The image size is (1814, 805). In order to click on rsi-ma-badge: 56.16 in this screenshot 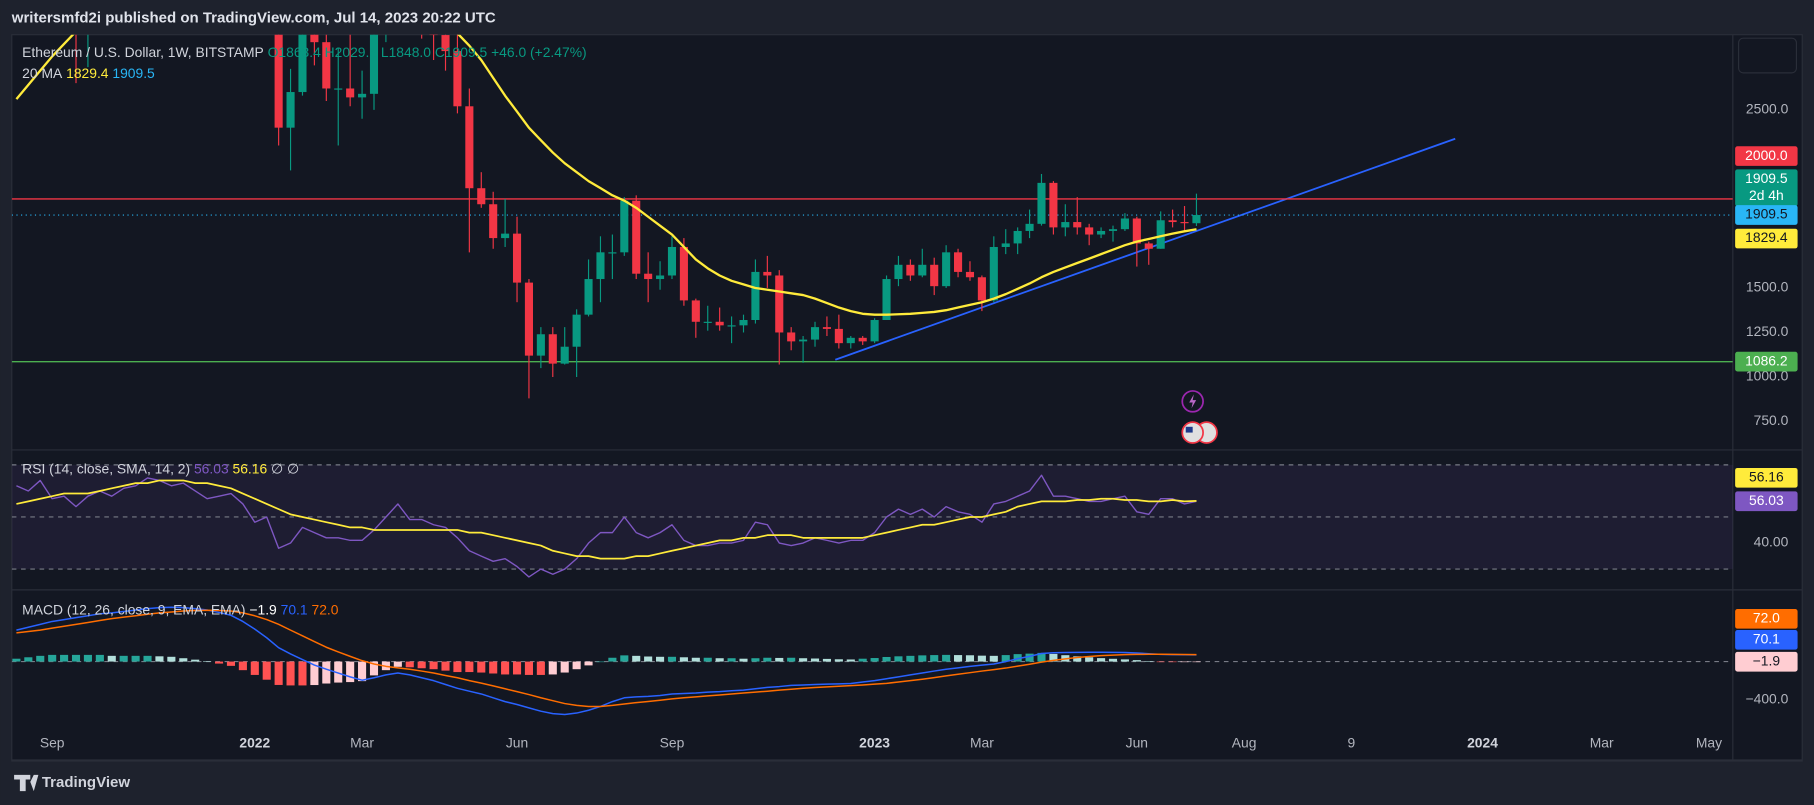, I will do `click(1766, 476)`.